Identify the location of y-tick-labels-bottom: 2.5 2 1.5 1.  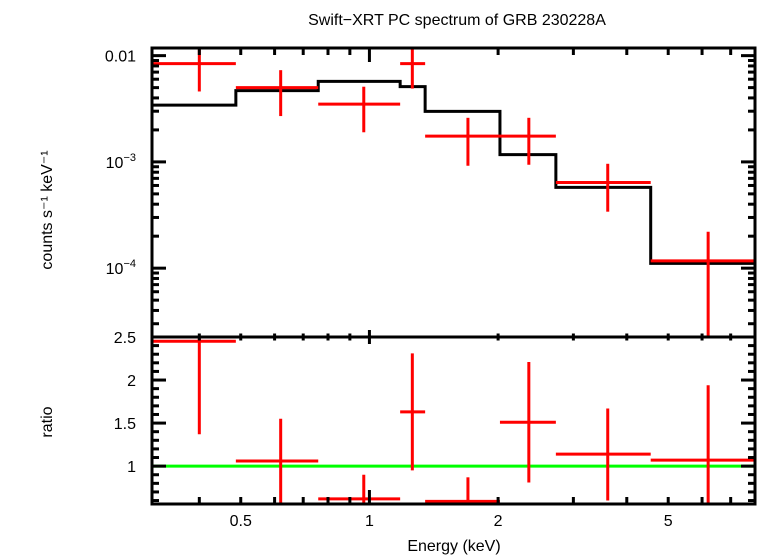
(125, 403).